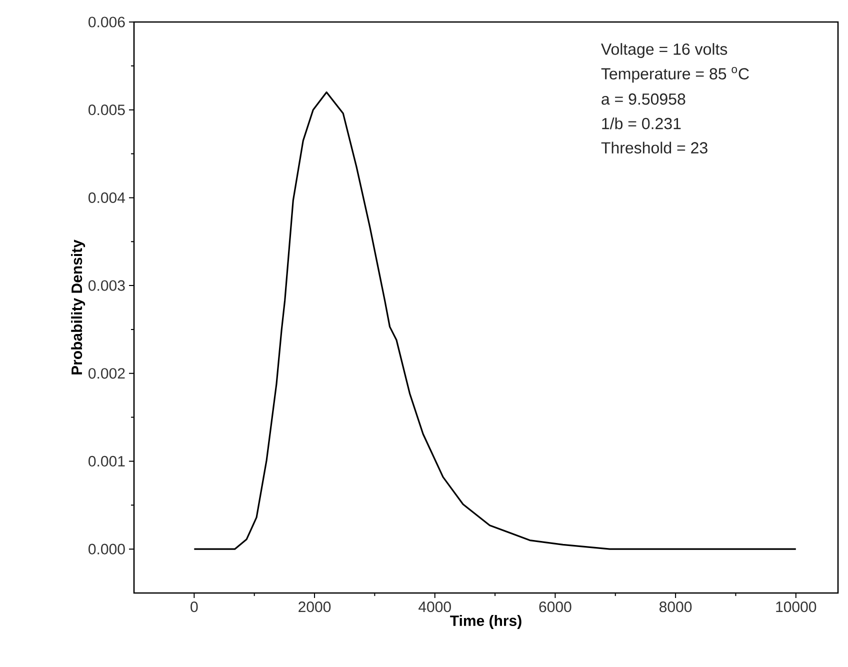 The height and width of the screenshot is (667, 848). Describe the element at coordinates (675, 75) in the screenshot. I see `annotation: Temperature = 85 $^{o}$C` at that location.